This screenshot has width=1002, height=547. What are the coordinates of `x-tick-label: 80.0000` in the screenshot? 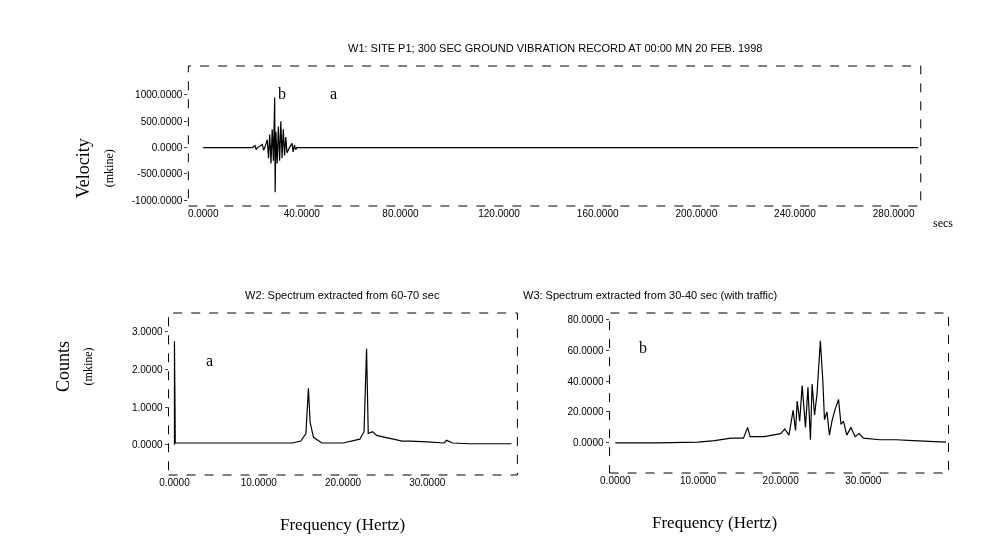 It's located at (400, 213).